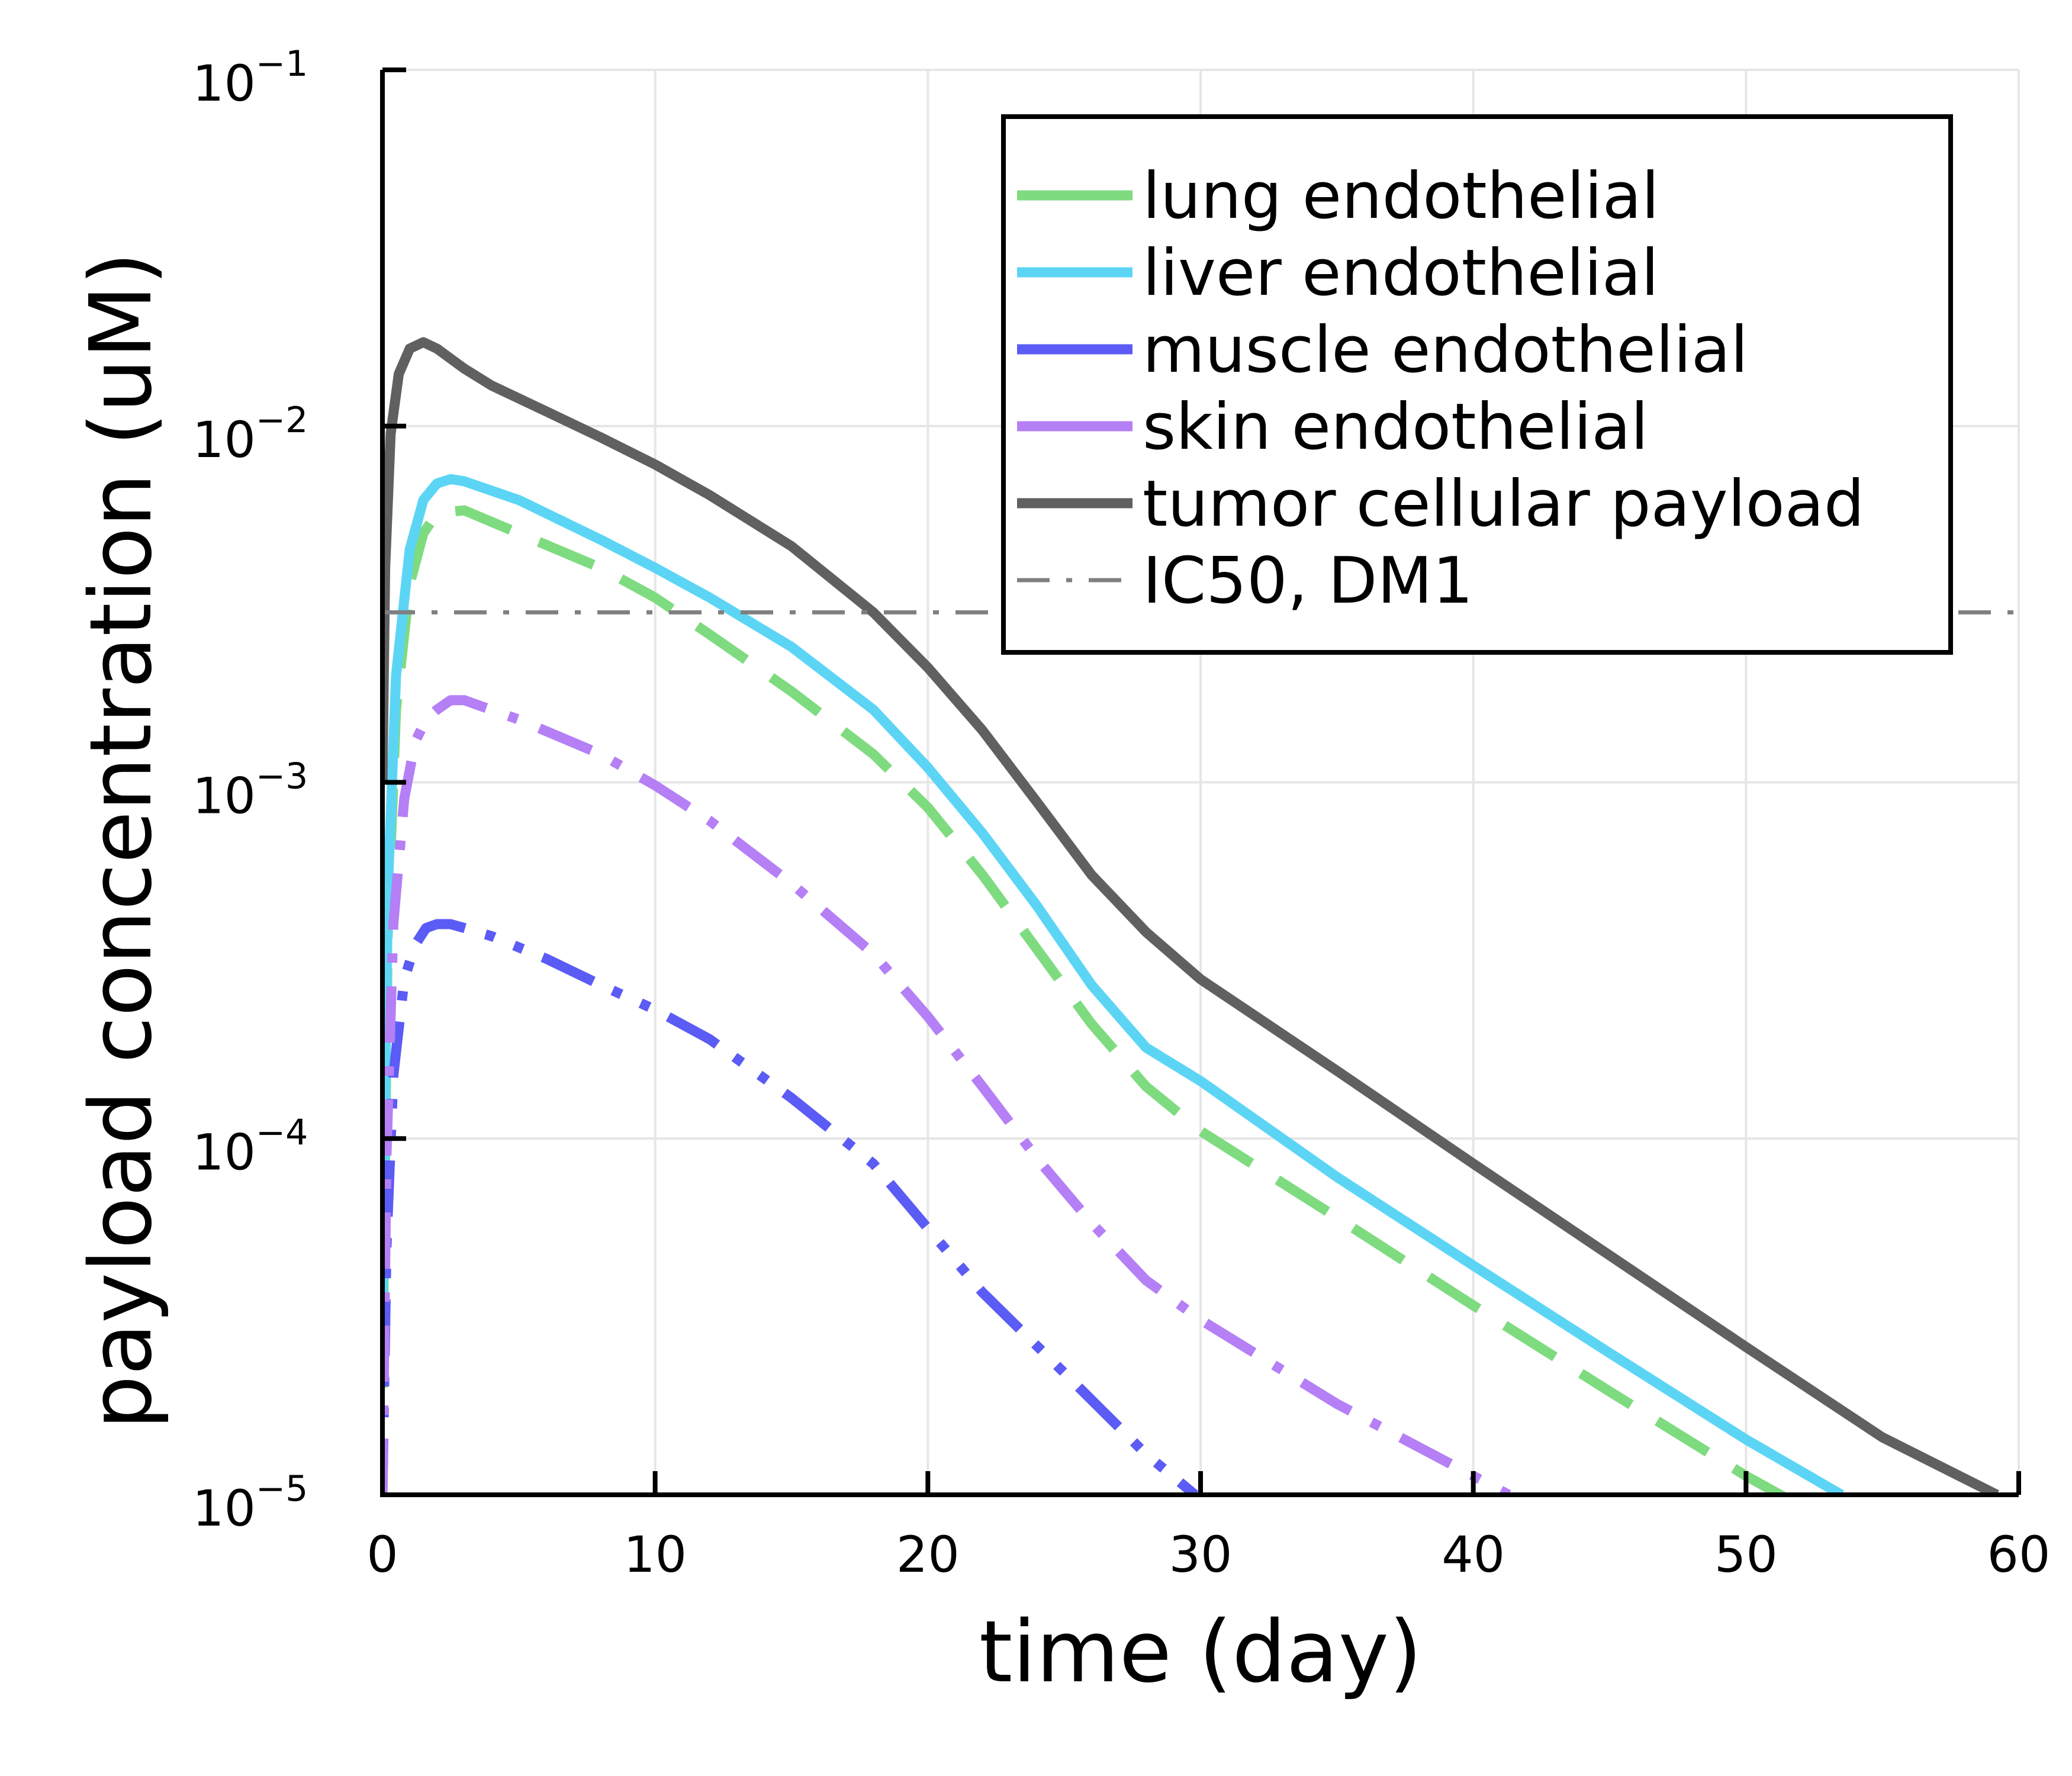  I want to click on x-tick-label-0: 0, so click(382, 1555).